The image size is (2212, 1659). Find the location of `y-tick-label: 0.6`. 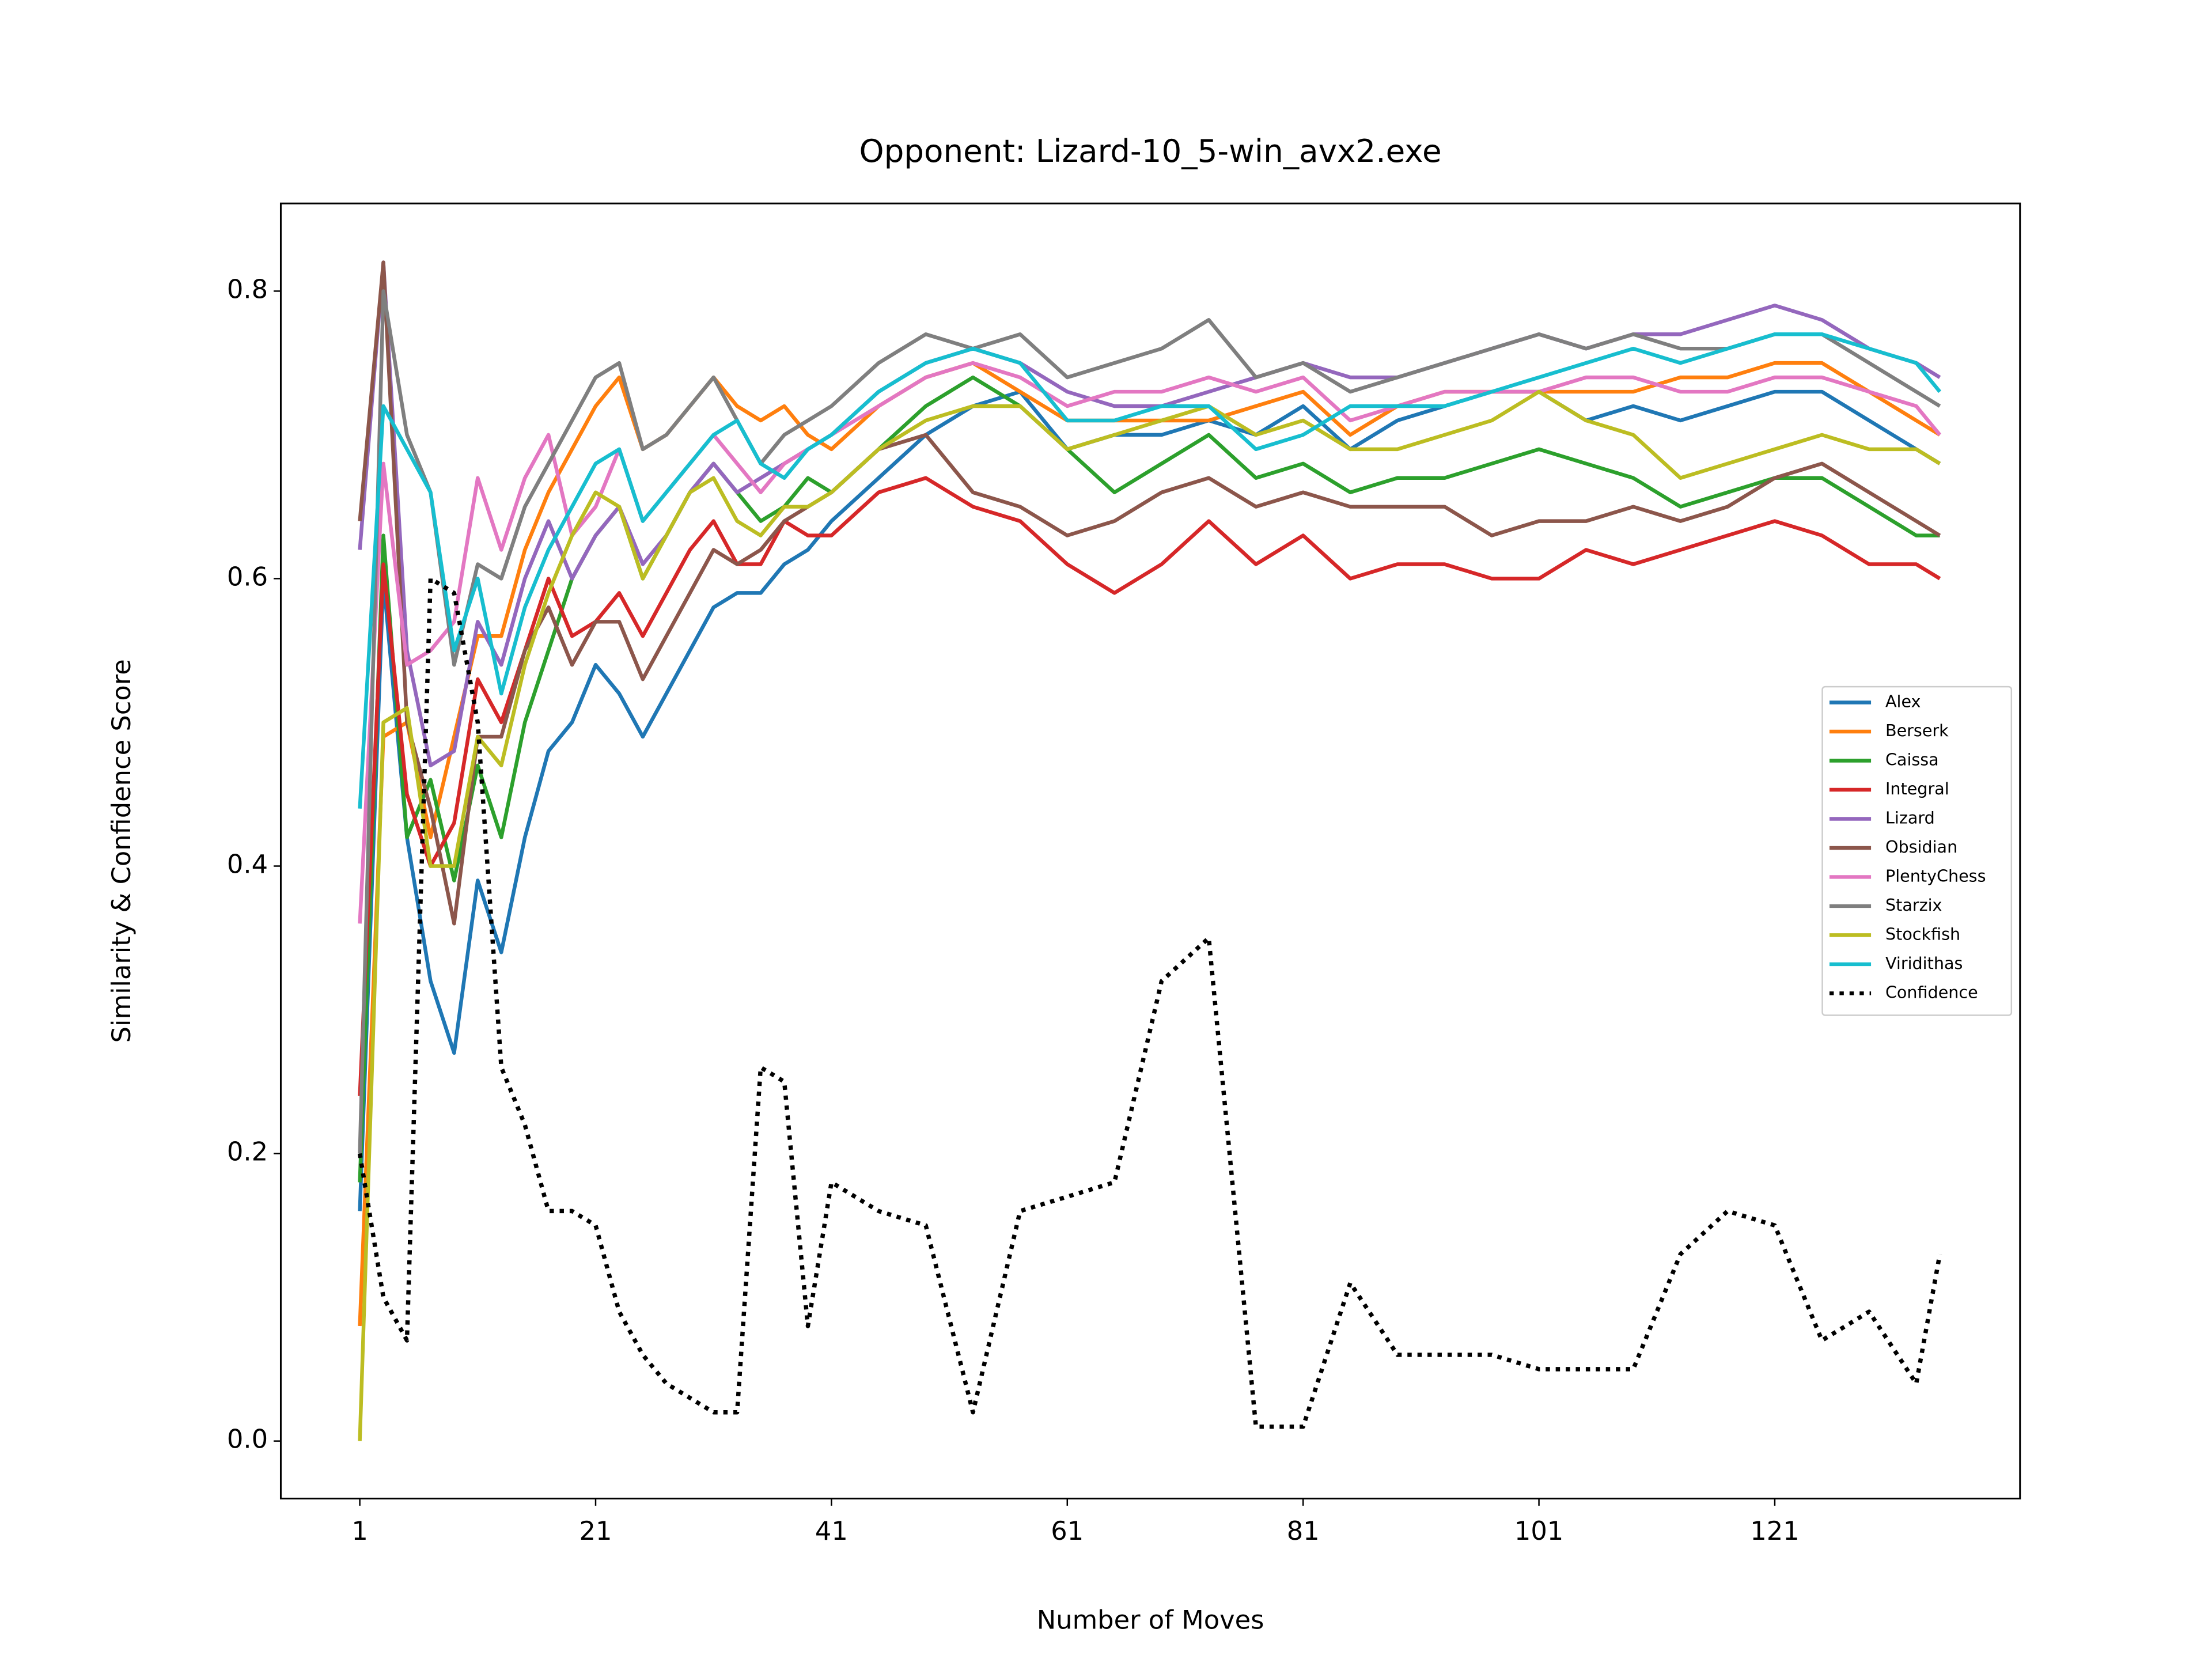

y-tick-label: 0.6 is located at coordinates (247, 576).